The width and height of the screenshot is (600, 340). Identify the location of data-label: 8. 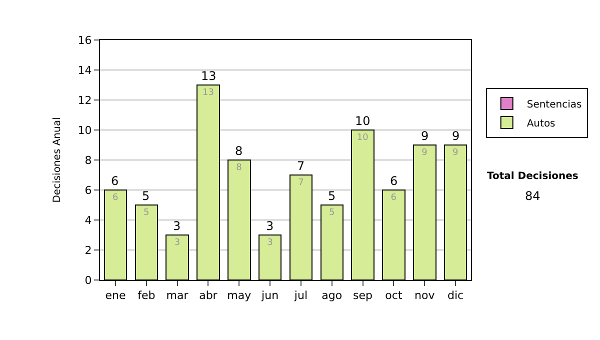
(239, 168).